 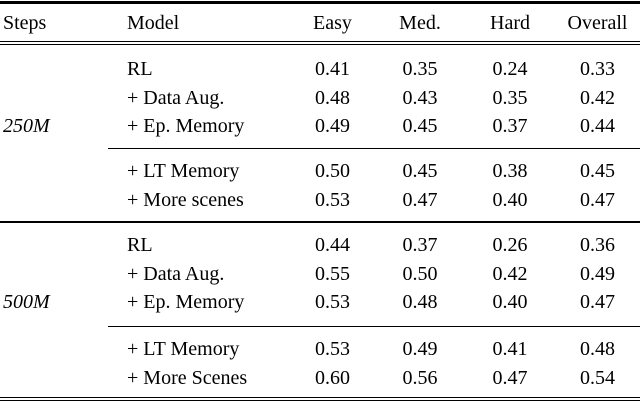 I want to click on table-row: 500M + Ep. Memory 0.53 0.48 0.40 0.47, so click(x=320, y=302).